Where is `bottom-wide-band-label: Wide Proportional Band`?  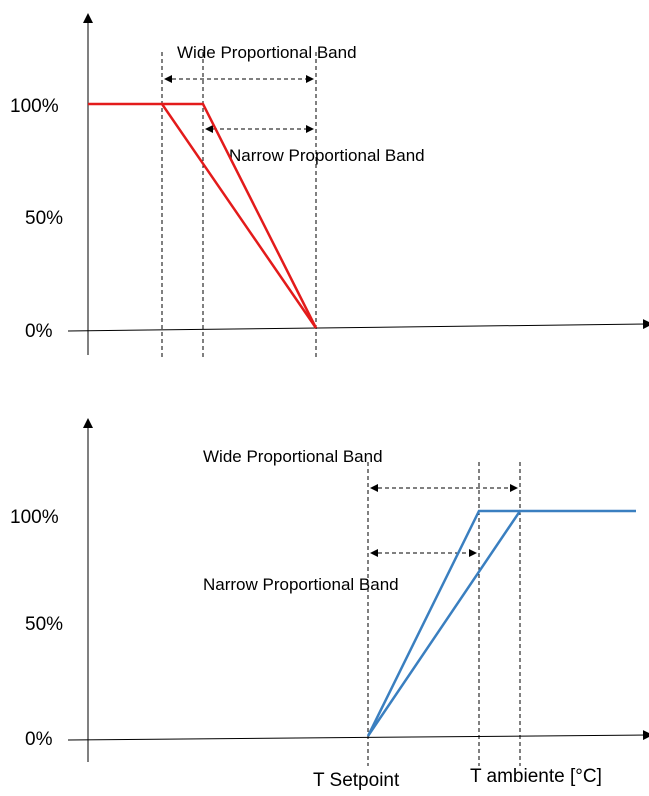 bottom-wide-band-label: Wide Proportional Band is located at coordinates (293, 456).